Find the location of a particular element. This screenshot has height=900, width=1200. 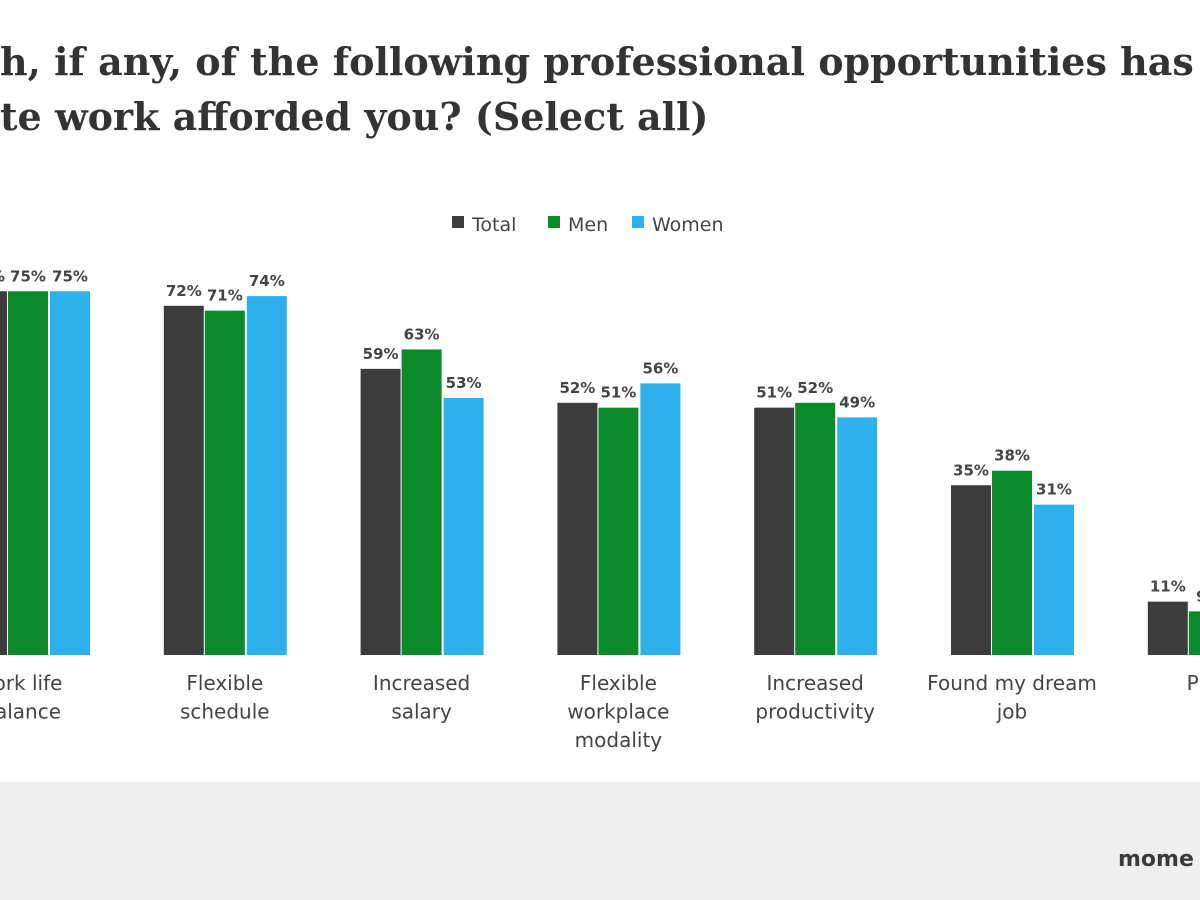

legend-label: Men is located at coordinates (588, 225).